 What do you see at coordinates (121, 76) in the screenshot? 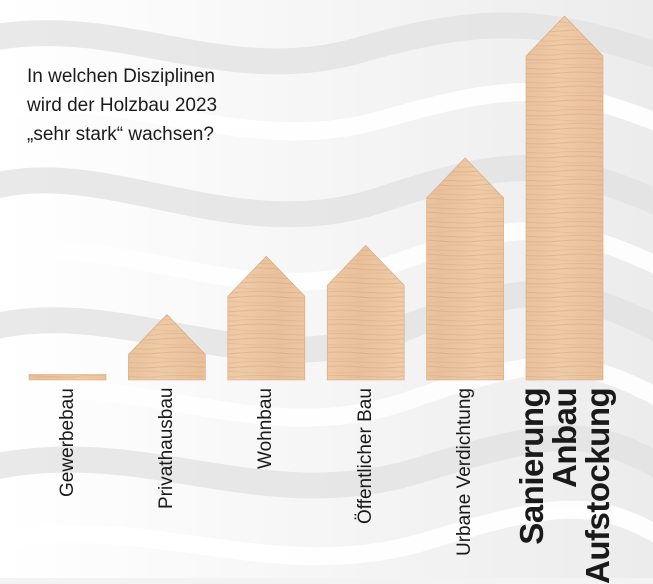
I see `title-line-1: In welchen Disziplinen` at bounding box center [121, 76].